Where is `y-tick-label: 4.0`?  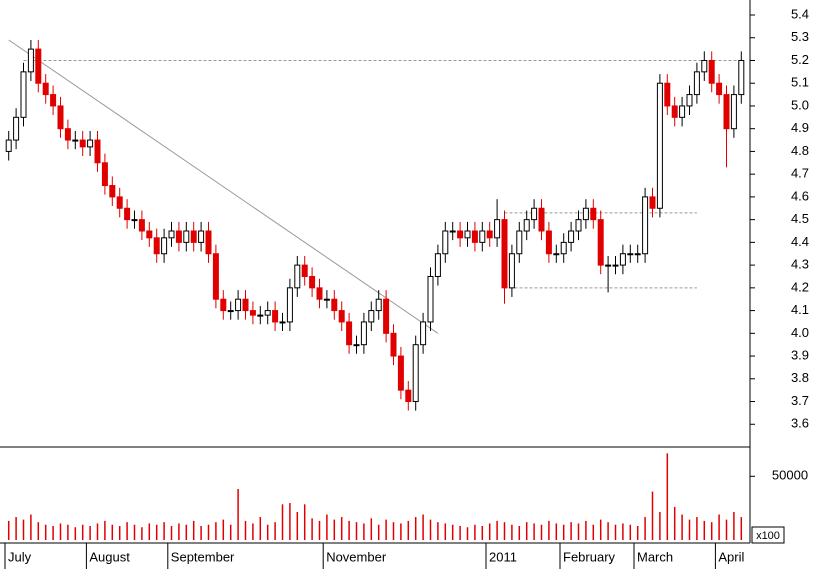 y-tick-label: 4.0 is located at coordinates (800, 332).